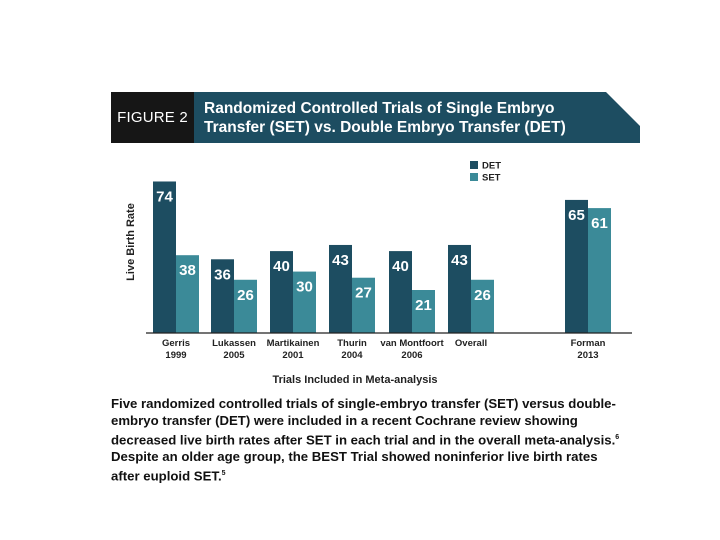 The height and width of the screenshot is (540, 720). Describe the element at coordinates (352, 355) in the screenshot. I see `x-tick-year-3: 2004` at that location.